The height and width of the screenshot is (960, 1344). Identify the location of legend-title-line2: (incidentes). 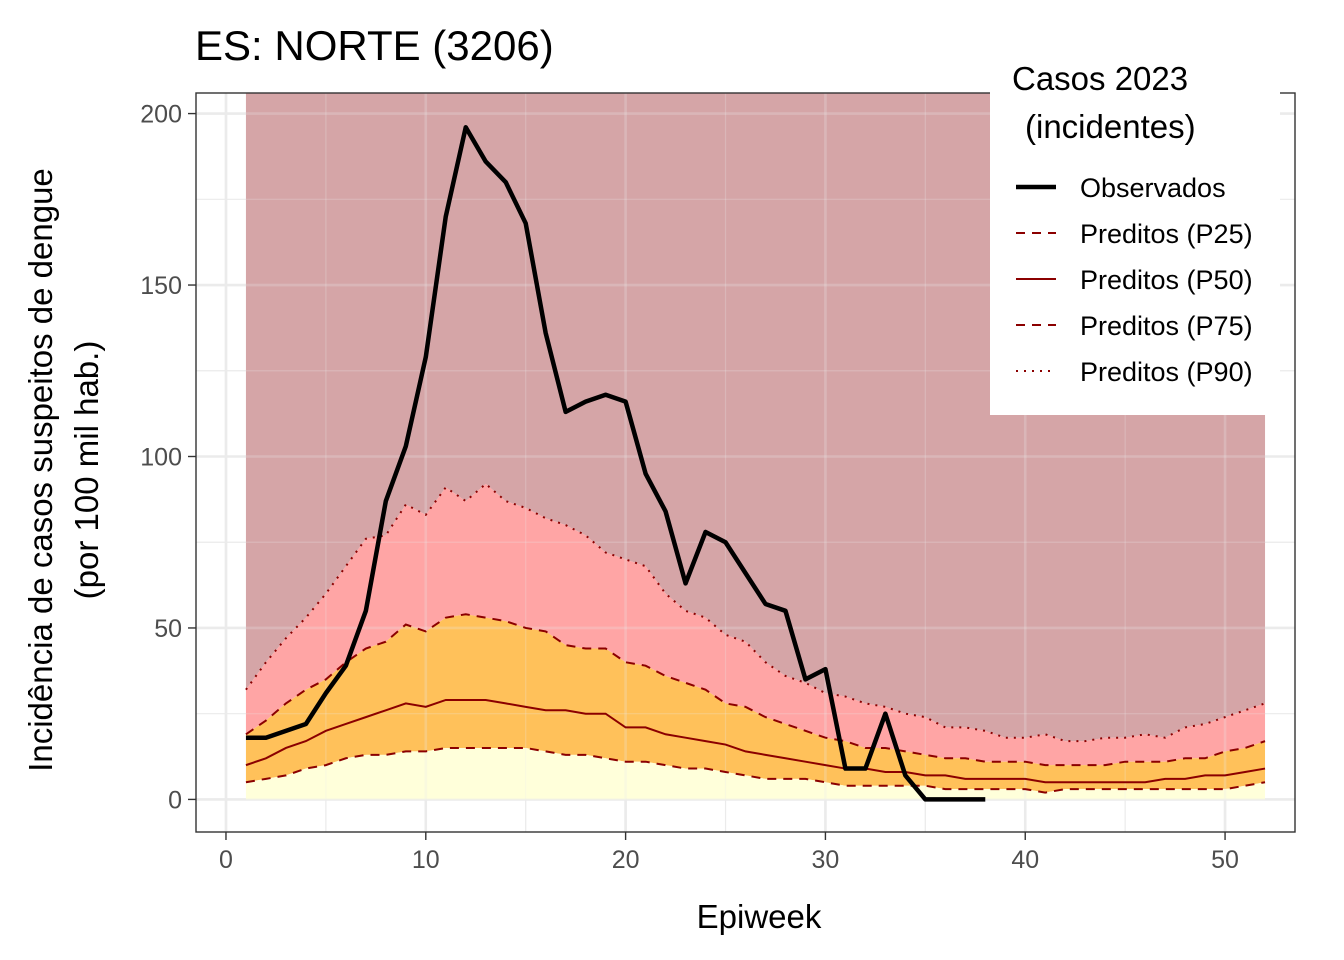
(1110, 126).